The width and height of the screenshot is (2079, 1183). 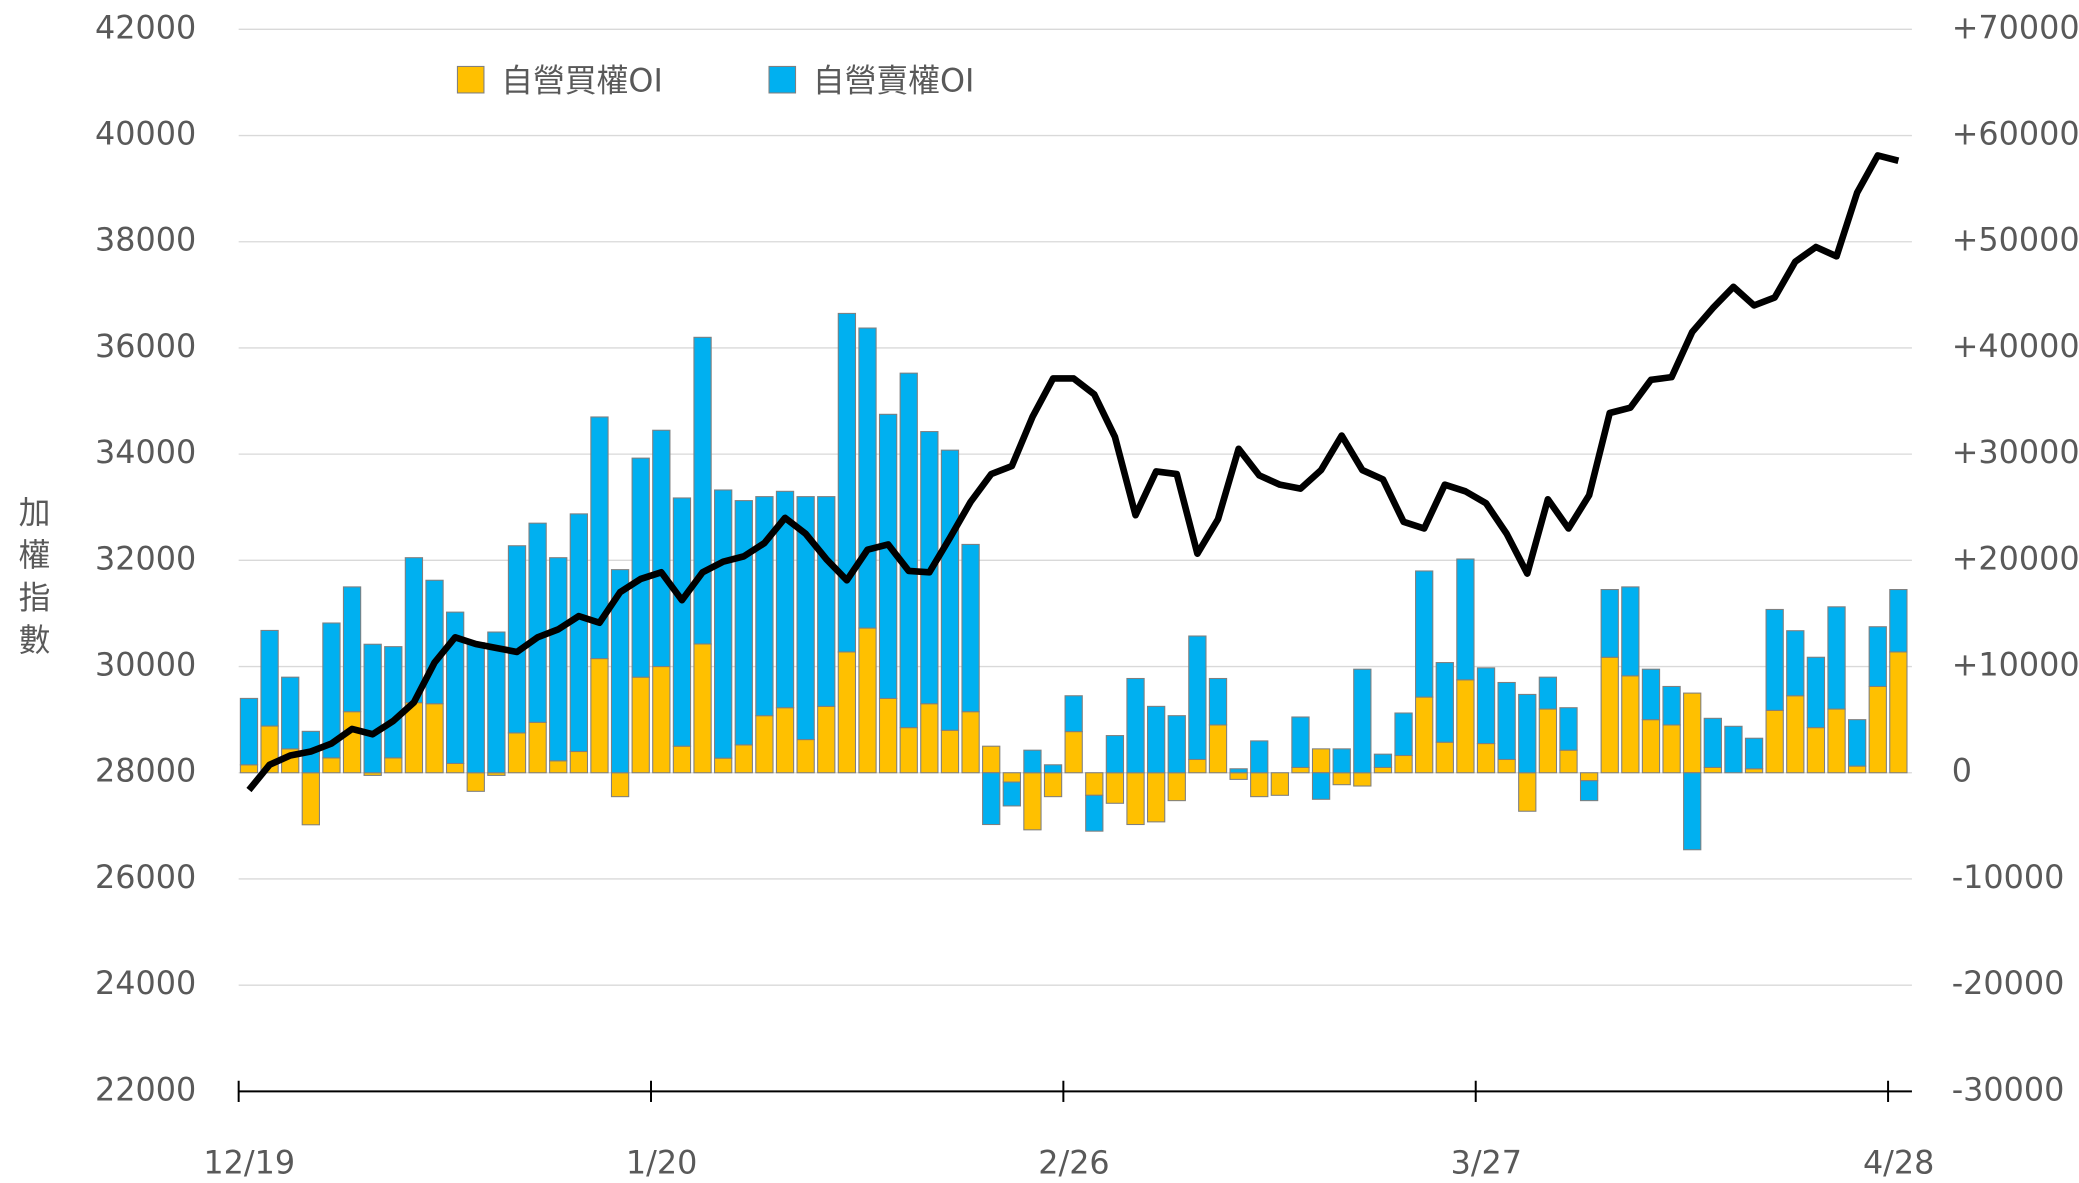 I want to click on y-axis-title-char: 指, so click(x=35, y=597).